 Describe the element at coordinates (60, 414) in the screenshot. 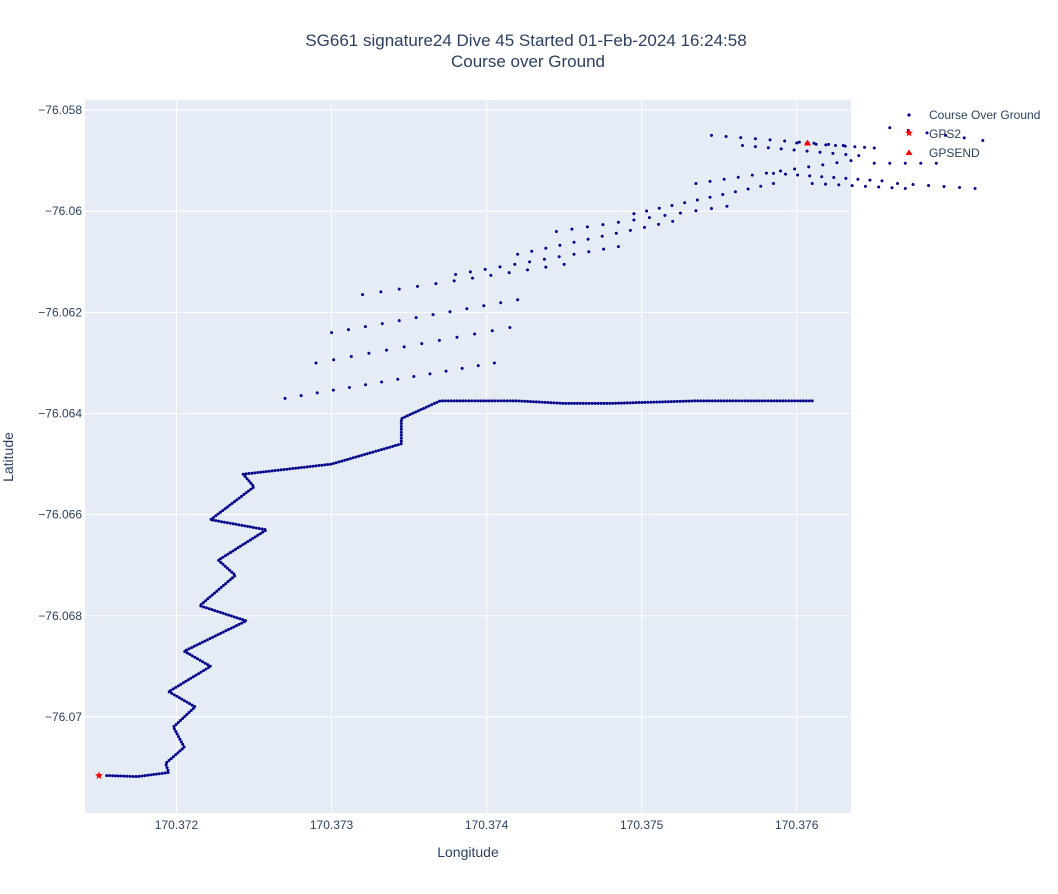

I see `y-tick-label: −76.064` at that location.